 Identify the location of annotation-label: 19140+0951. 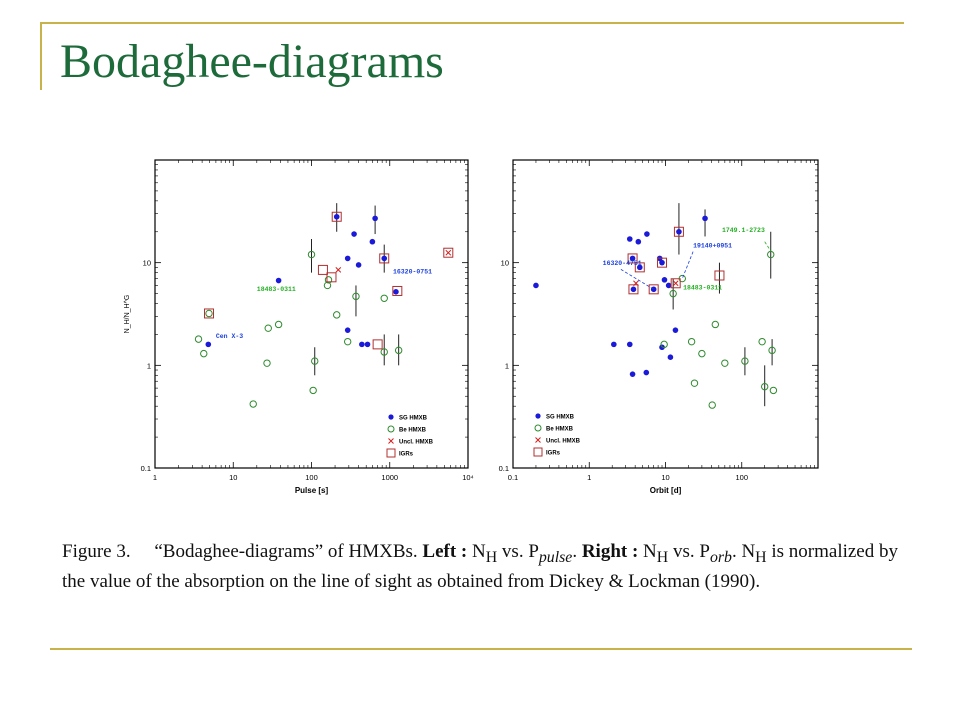
(712, 246).